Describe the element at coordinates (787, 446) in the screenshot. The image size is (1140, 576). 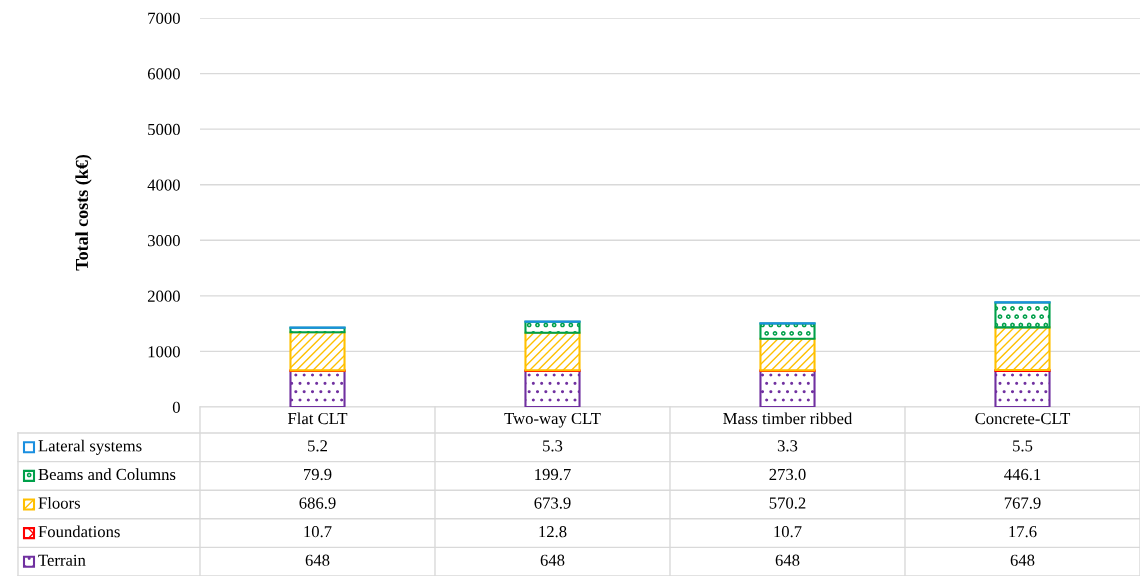
I see `data-label: 3.3` at that location.